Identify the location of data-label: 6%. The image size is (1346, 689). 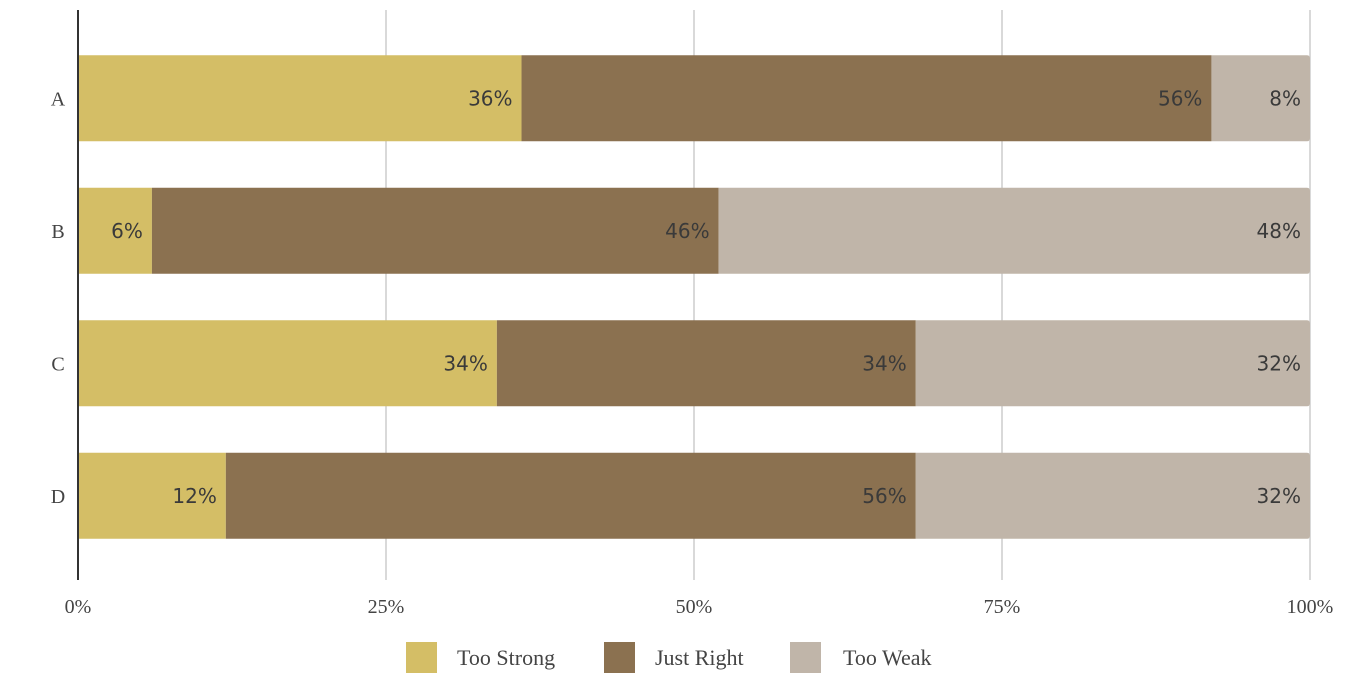
(127, 231).